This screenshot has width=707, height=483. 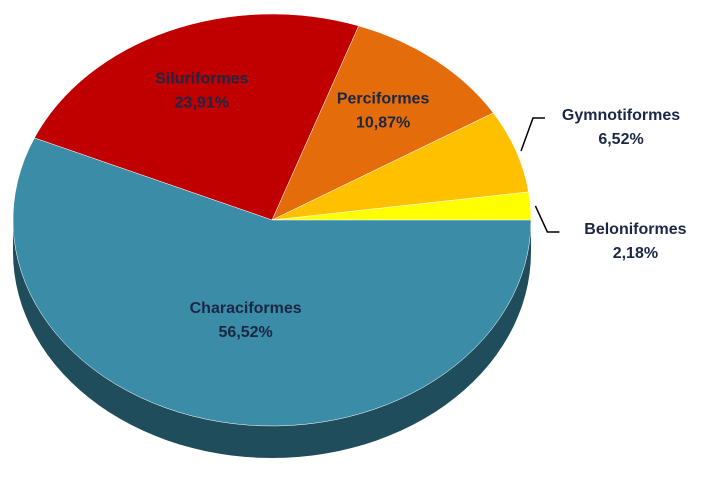 What do you see at coordinates (620, 139) in the screenshot?
I see `value-label: 6,52%` at bounding box center [620, 139].